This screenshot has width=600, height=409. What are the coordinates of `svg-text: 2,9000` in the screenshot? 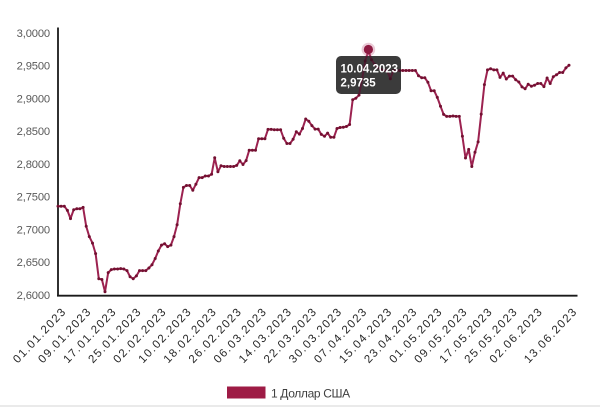 It's located at (33, 99).